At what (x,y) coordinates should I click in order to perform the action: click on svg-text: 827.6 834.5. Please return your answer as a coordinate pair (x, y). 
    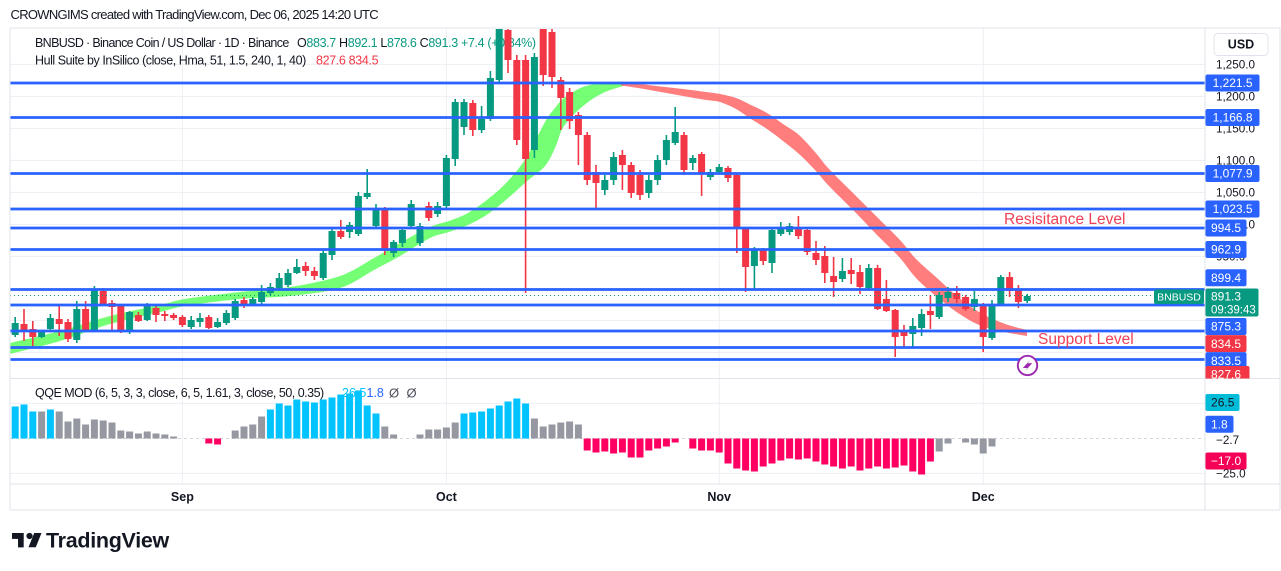
    Looking at the image, I should click on (347, 61).